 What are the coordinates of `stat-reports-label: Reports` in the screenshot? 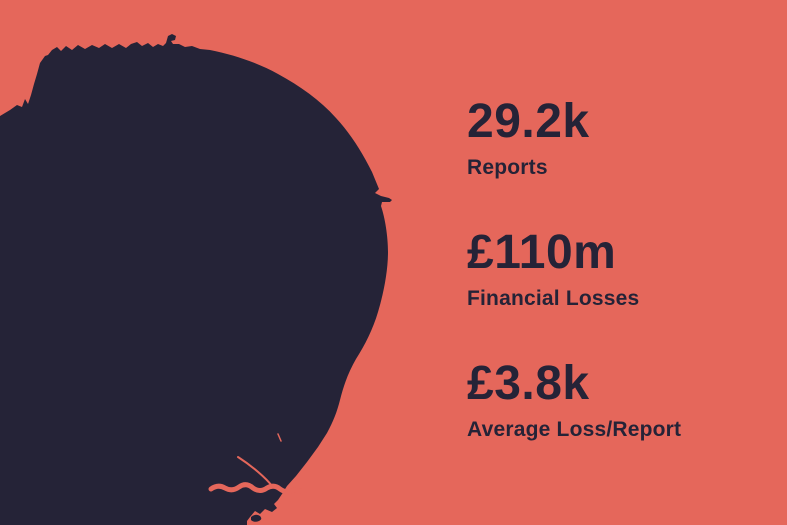 It's located at (507, 167).